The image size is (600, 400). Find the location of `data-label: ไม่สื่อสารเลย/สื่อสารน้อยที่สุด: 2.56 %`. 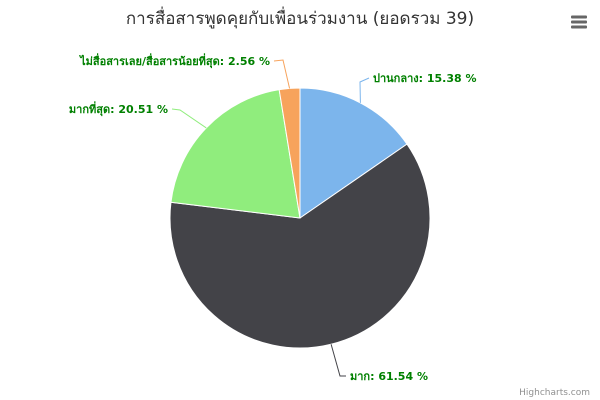

data-label: ไม่สื่อสารเลย/สื่อสารน้อยที่สุด: 2.56 % is located at coordinates (174, 61).